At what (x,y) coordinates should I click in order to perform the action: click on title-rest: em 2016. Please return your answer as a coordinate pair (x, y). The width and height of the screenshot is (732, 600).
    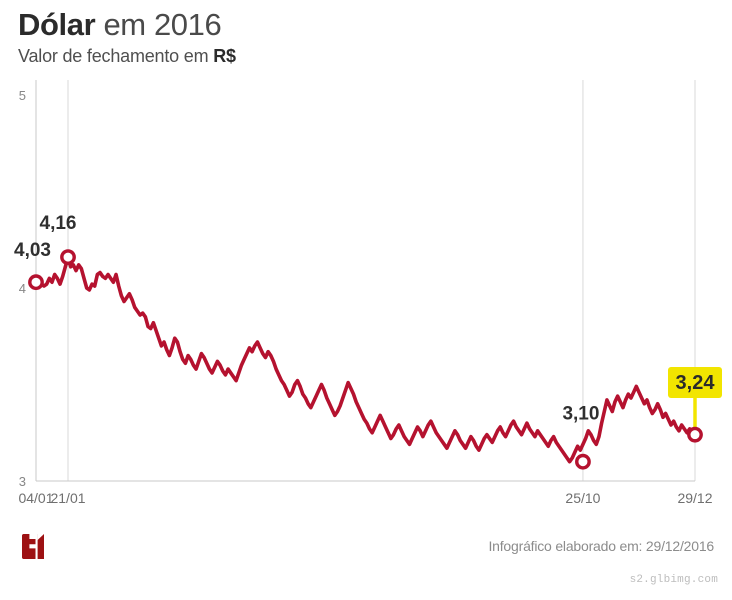
    Looking at the image, I should click on (158, 24).